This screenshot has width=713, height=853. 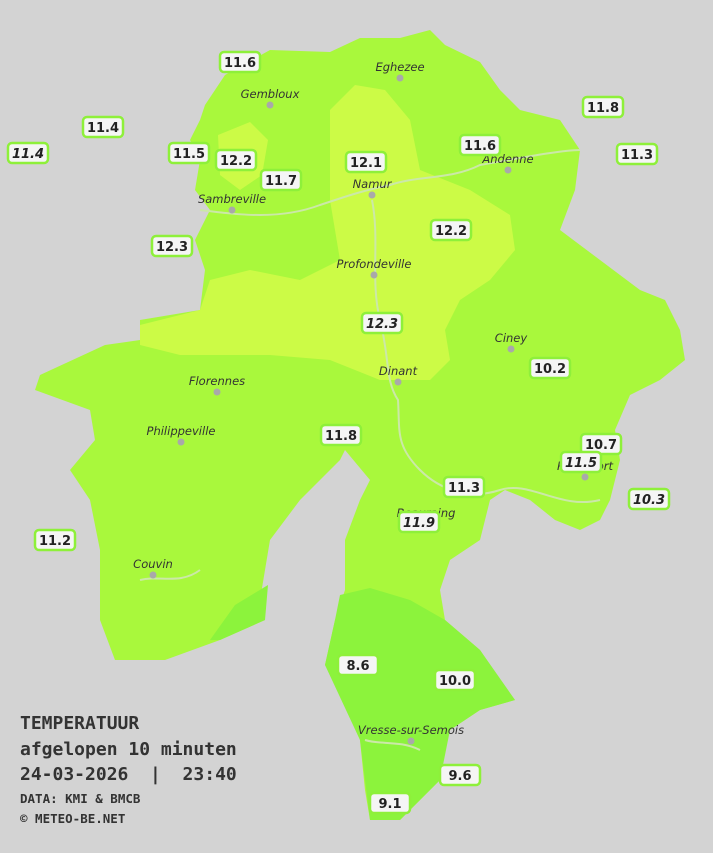 I want to click on station-temp: 11.7, so click(x=281, y=181).